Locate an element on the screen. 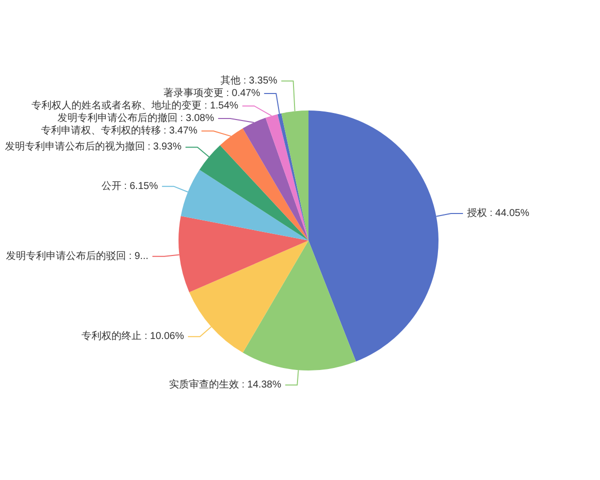  slice-label: 公开 : 6.15% is located at coordinates (129, 186).